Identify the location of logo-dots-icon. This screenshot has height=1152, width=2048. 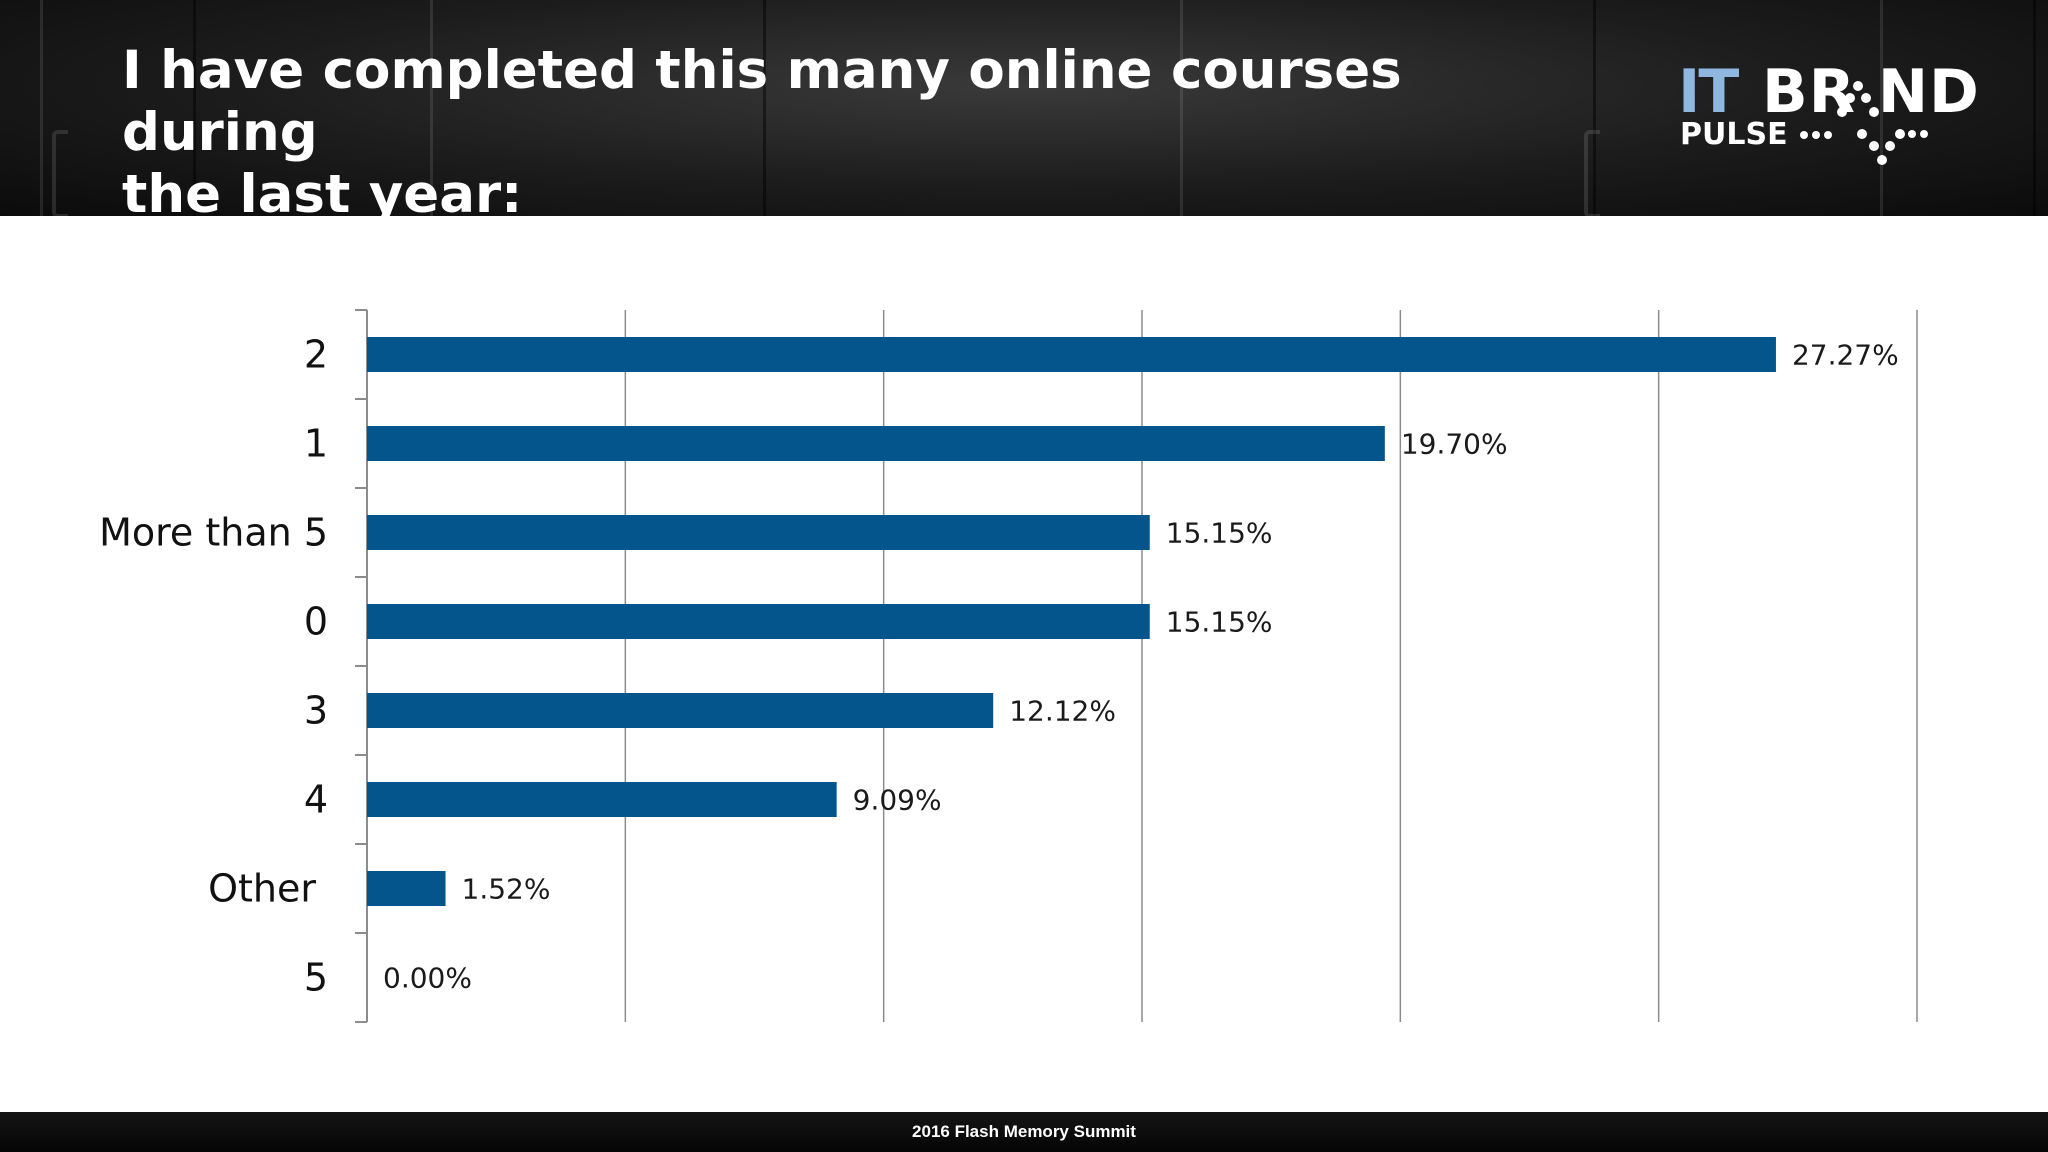
(1864, 123).